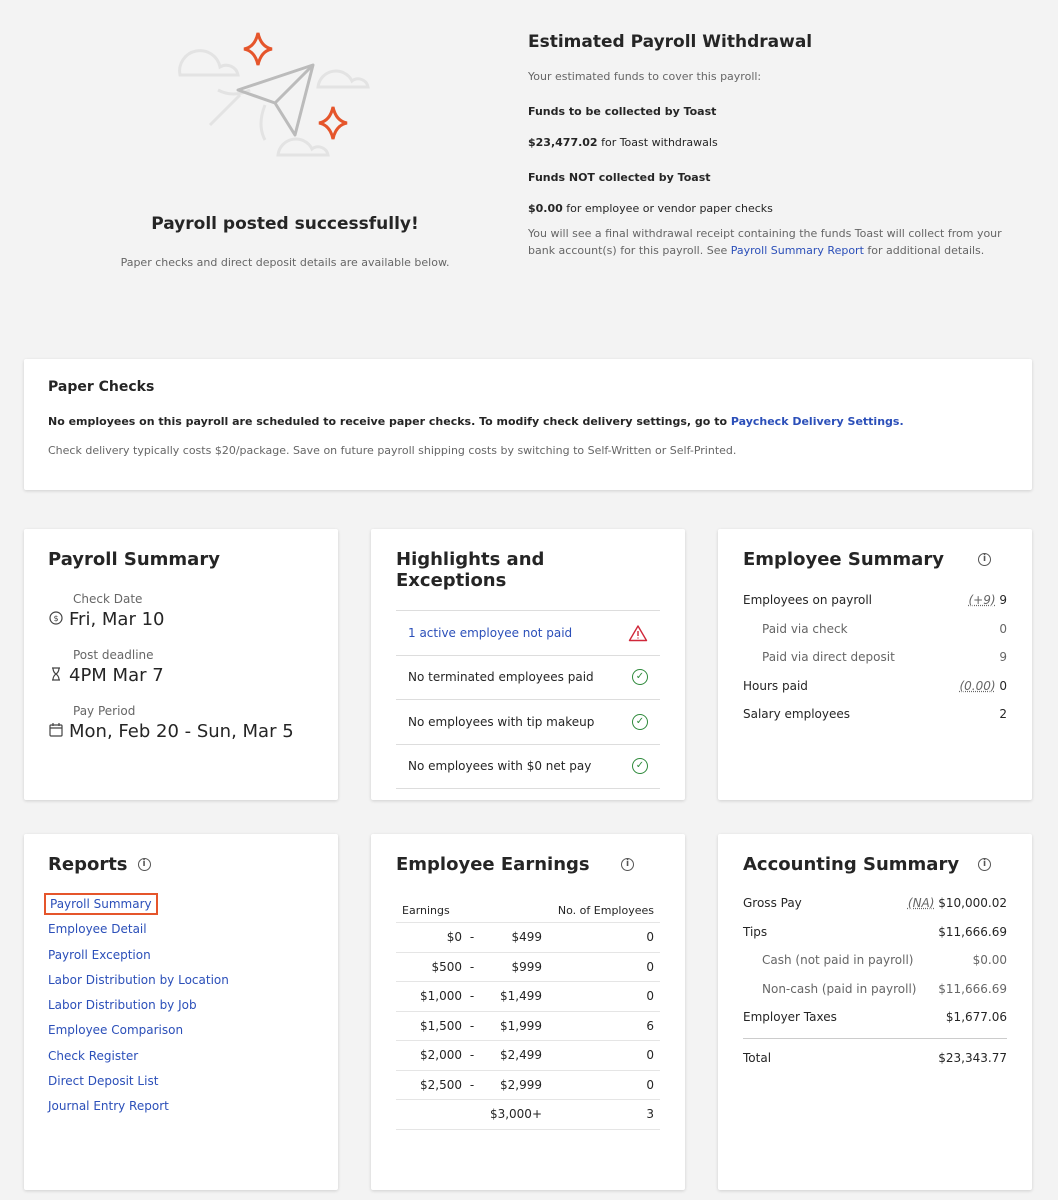 This screenshot has height=1200, width=1058. I want to click on accounting-summary-title: Accounting Summary, so click(851, 864).